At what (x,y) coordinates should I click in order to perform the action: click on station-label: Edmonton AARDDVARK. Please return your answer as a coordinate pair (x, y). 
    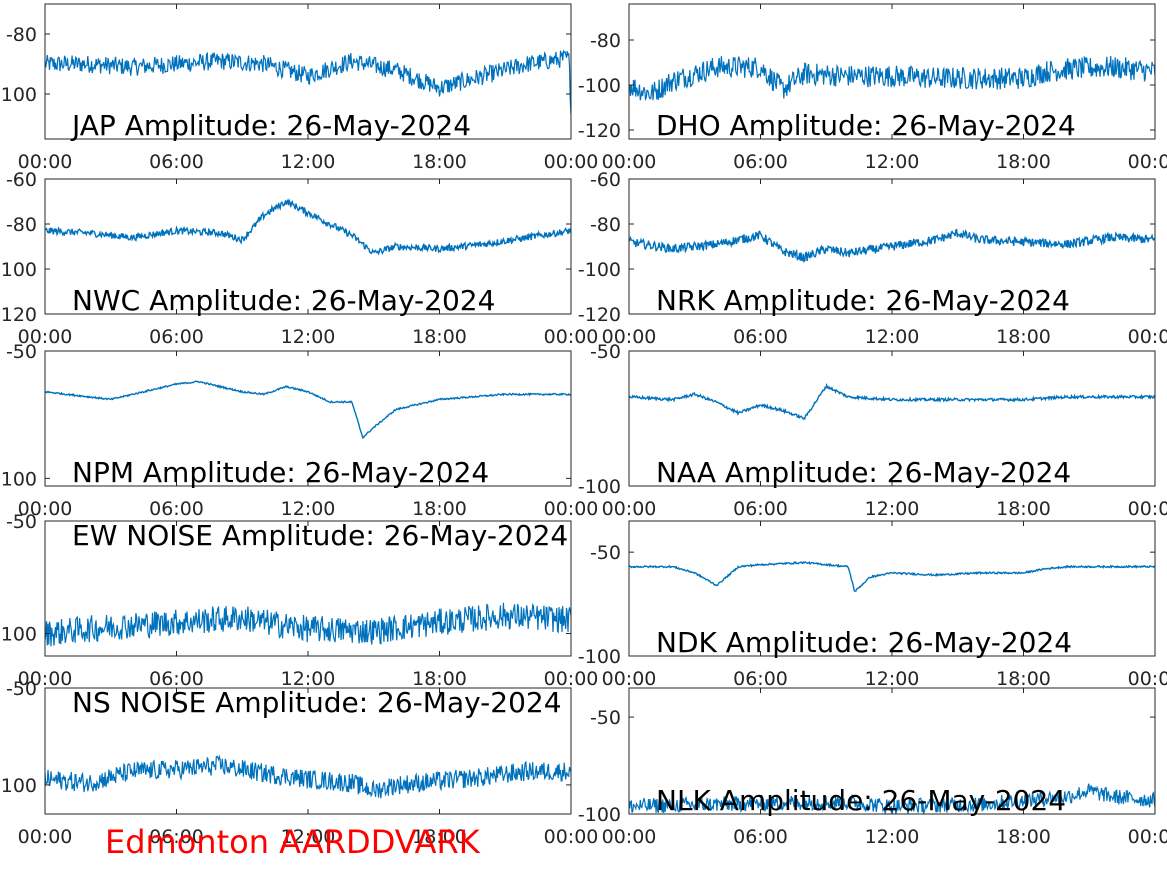
    Looking at the image, I should click on (293, 842).